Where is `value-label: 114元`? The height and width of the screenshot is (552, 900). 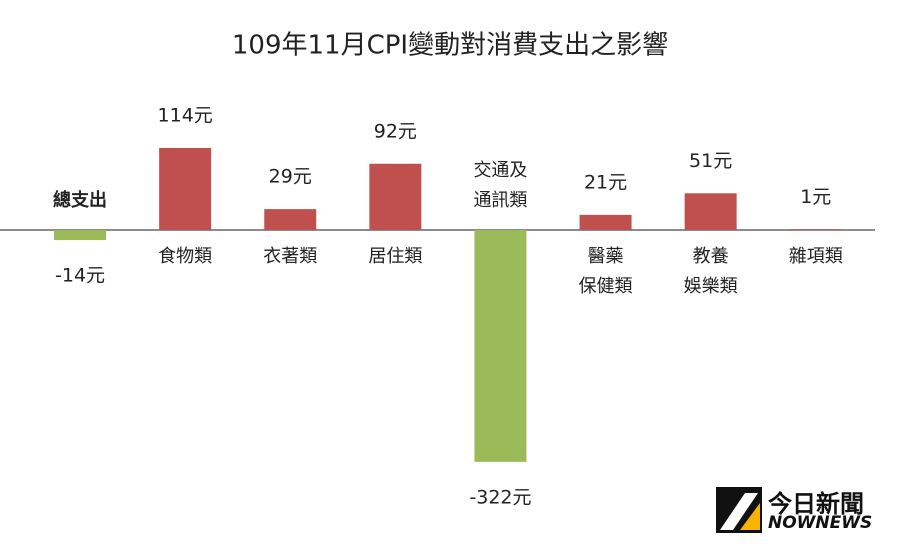
value-label: 114元 is located at coordinates (185, 115).